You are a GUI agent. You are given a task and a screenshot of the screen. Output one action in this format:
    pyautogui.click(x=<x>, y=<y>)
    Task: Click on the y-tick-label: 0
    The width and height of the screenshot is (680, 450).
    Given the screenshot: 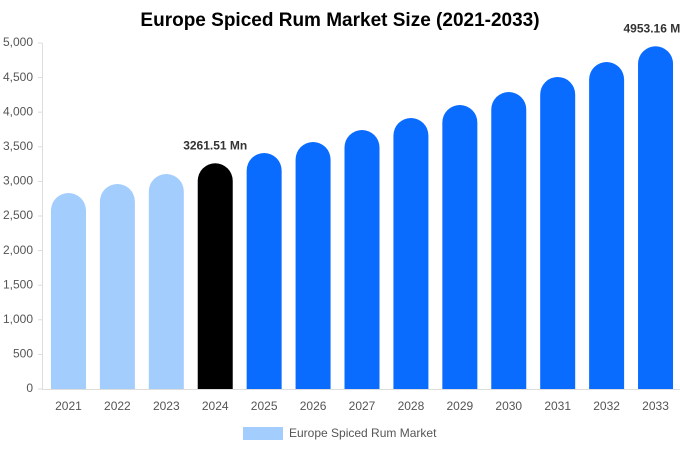 What is the action you would take?
    pyautogui.click(x=29, y=388)
    